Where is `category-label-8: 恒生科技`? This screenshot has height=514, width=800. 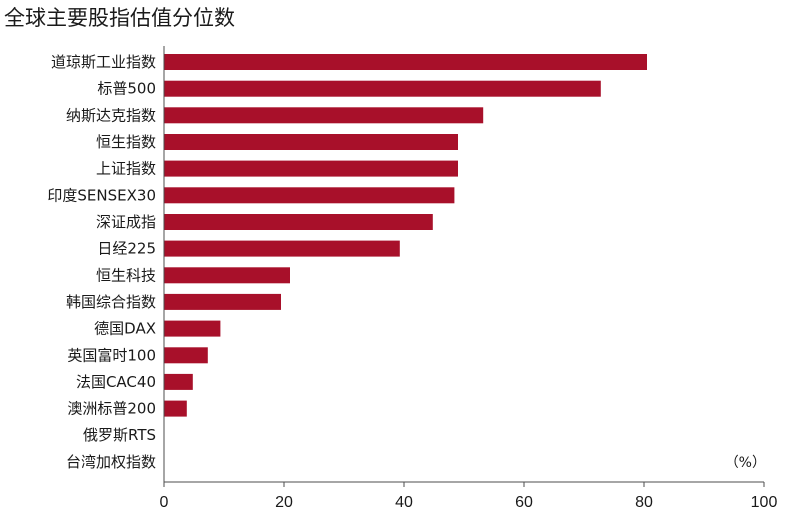
category-label-8: 恒生科技 is located at coordinates (126, 275).